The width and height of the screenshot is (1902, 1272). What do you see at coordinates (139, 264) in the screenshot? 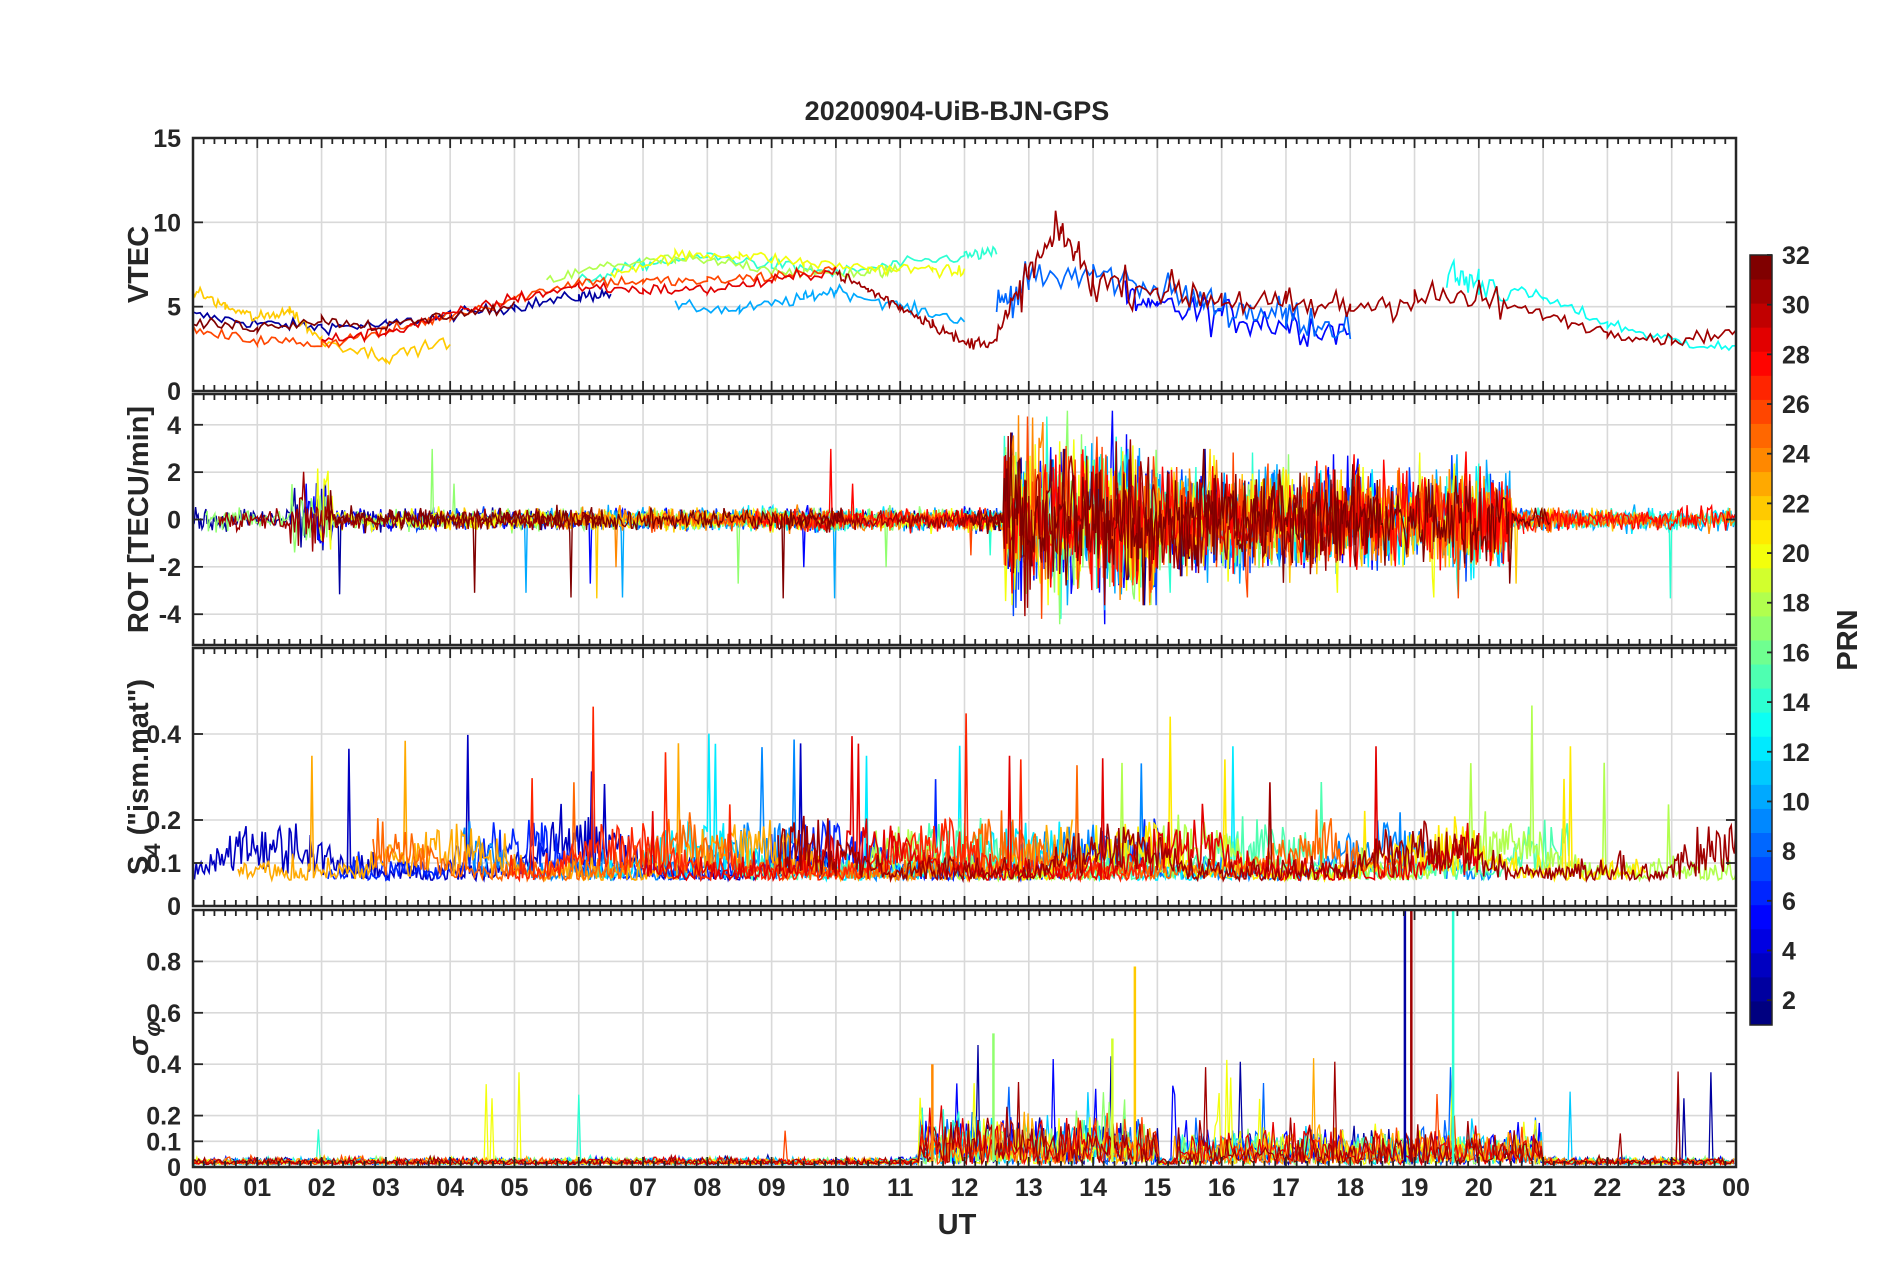
I see `y-axis-label-vtec: VTEC` at bounding box center [139, 264].